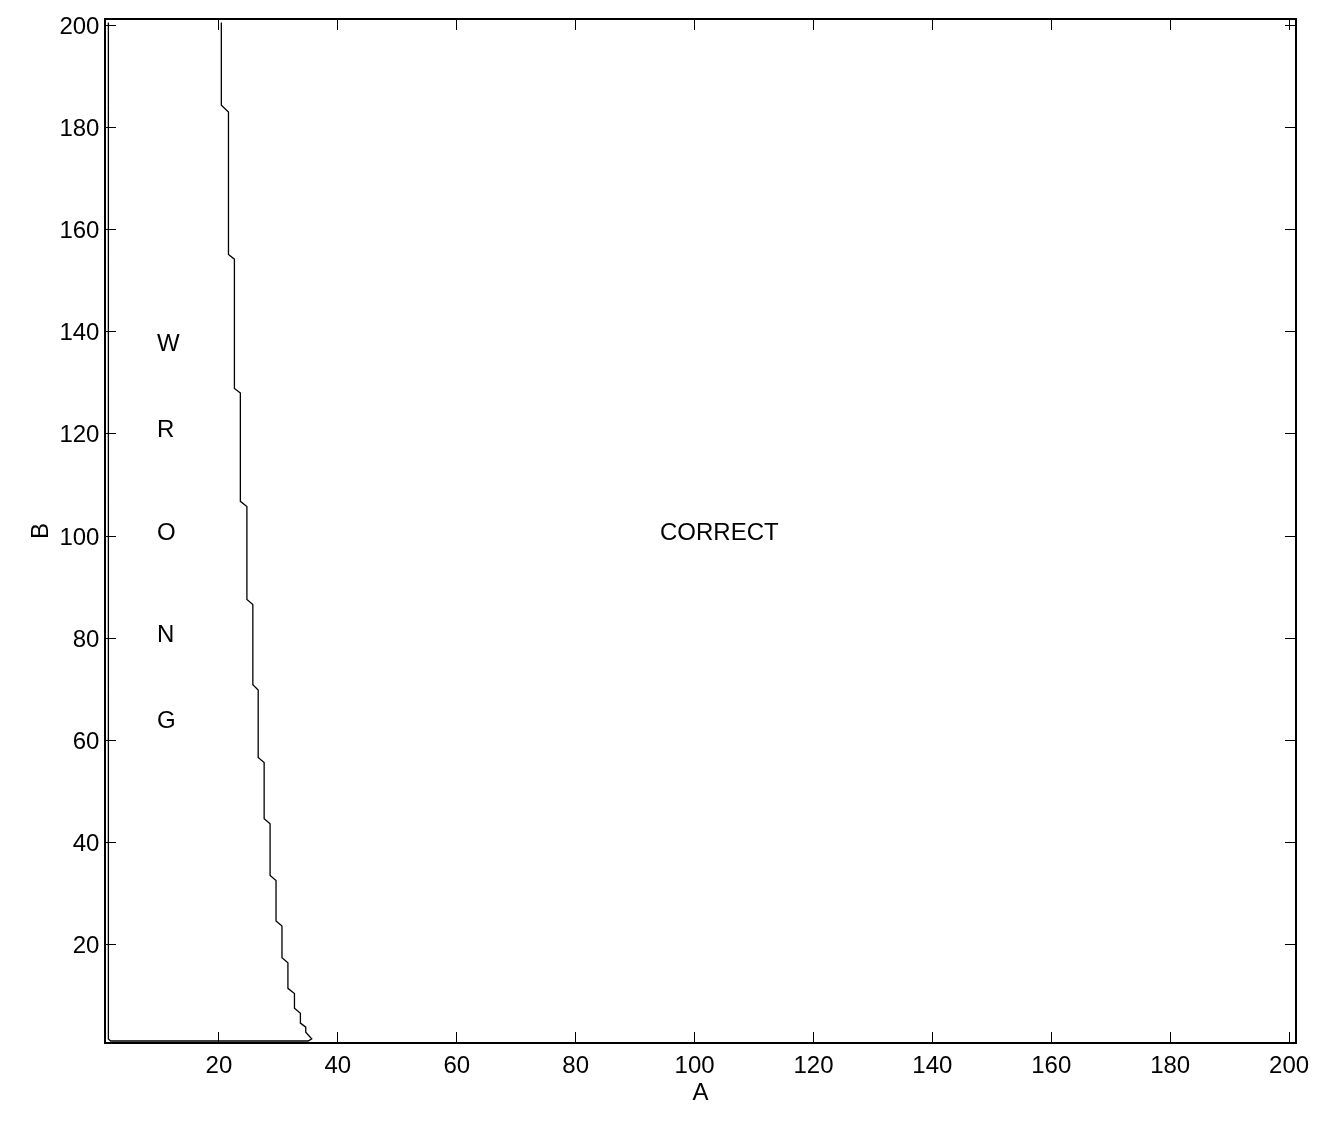 The height and width of the screenshot is (1131, 1336). What do you see at coordinates (86, 638) in the screenshot?
I see `y-tick-label: 80` at bounding box center [86, 638].